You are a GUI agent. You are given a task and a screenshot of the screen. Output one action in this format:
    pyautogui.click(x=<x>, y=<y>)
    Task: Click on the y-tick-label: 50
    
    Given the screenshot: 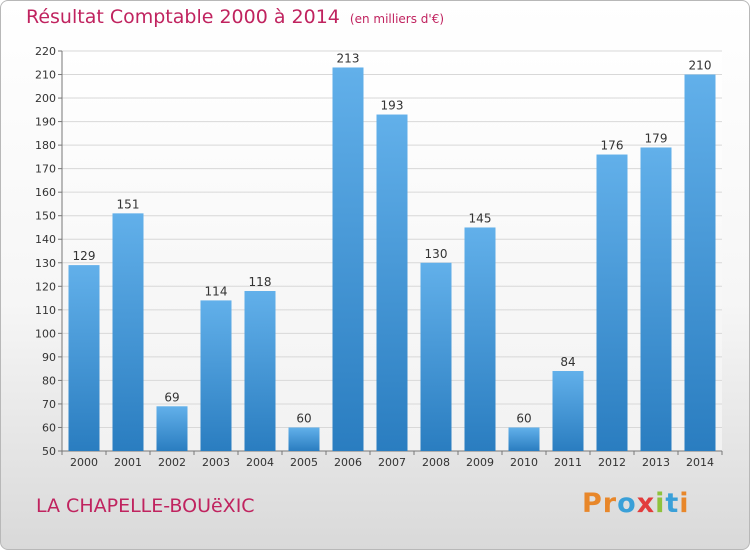 What is the action you would take?
    pyautogui.click(x=49, y=451)
    